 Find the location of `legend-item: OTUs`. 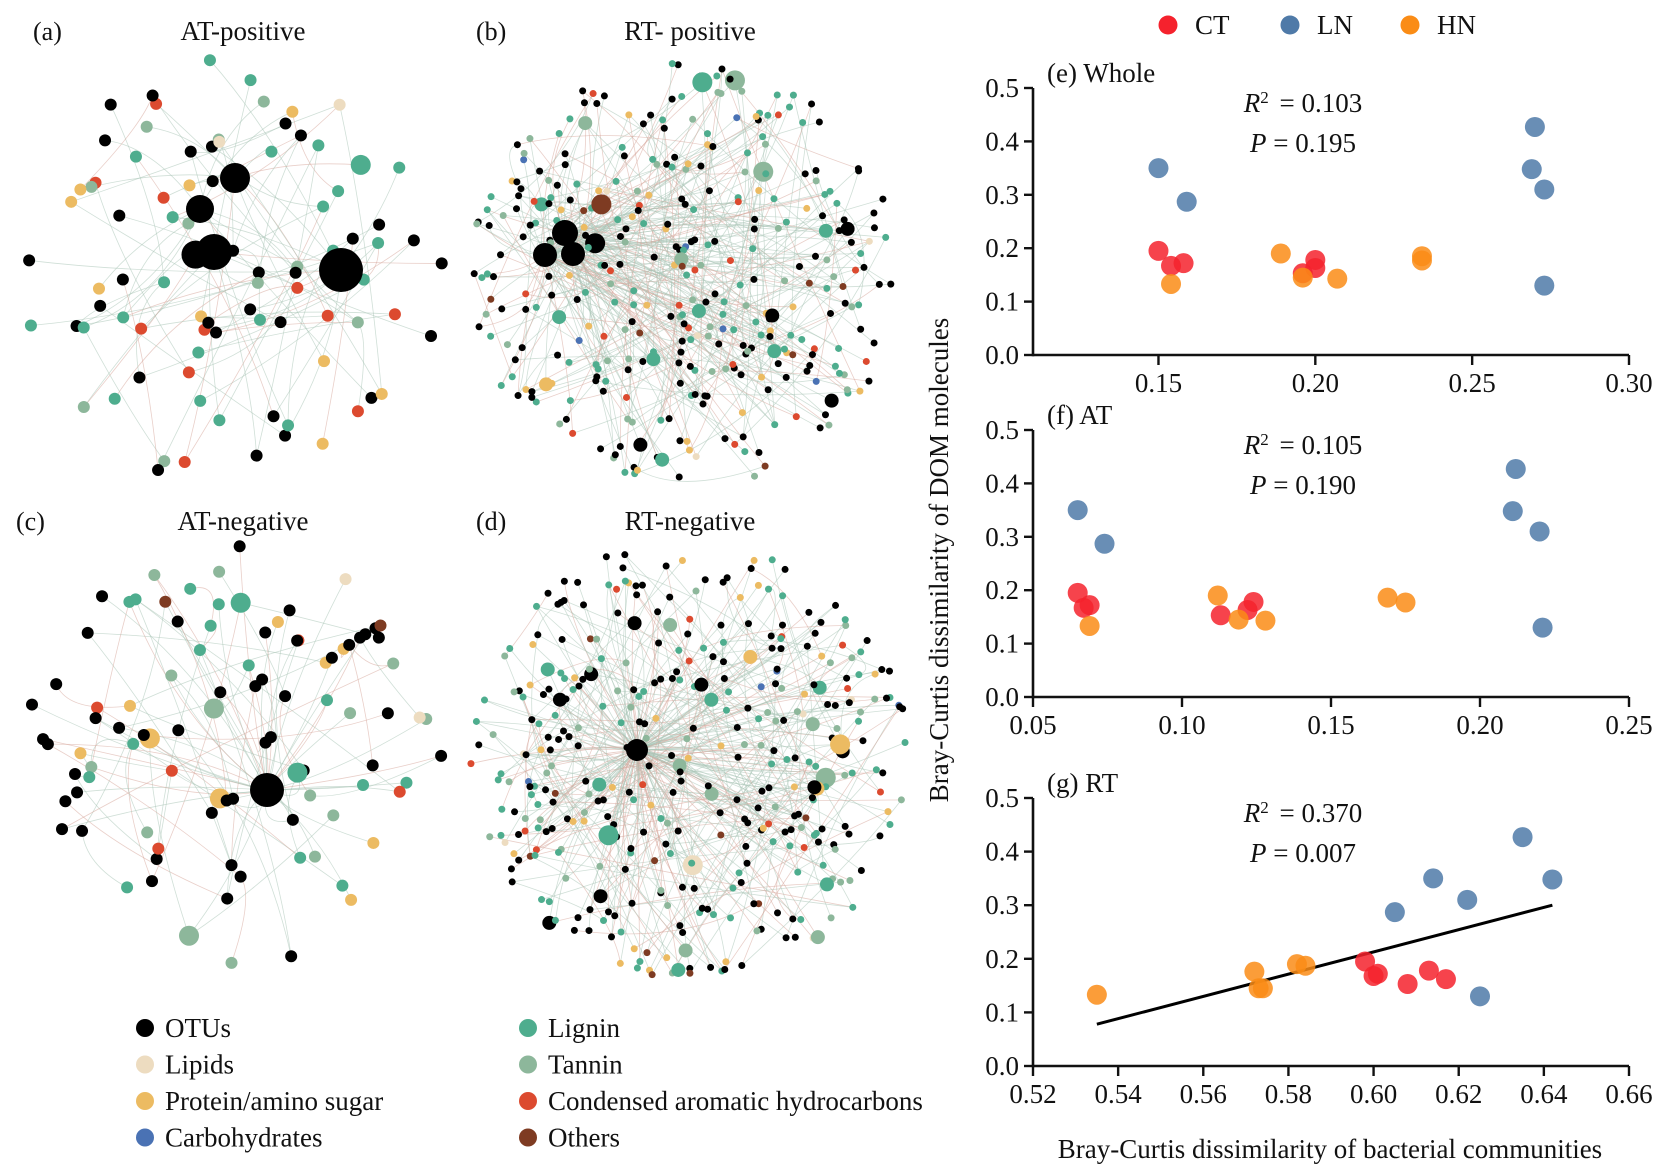

legend-item: OTUs is located at coordinates (183, 1028).